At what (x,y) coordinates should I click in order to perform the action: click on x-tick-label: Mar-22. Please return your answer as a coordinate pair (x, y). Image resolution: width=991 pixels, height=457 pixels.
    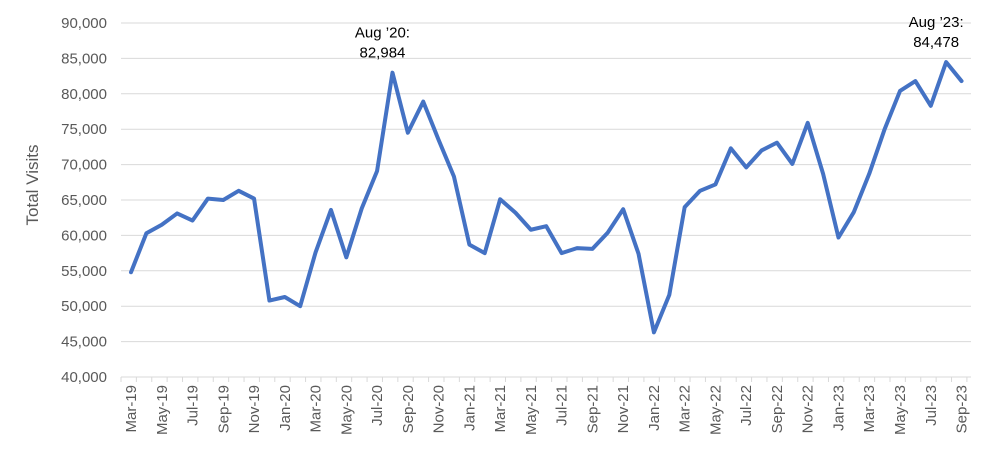
    Looking at the image, I should click on (685, 409).